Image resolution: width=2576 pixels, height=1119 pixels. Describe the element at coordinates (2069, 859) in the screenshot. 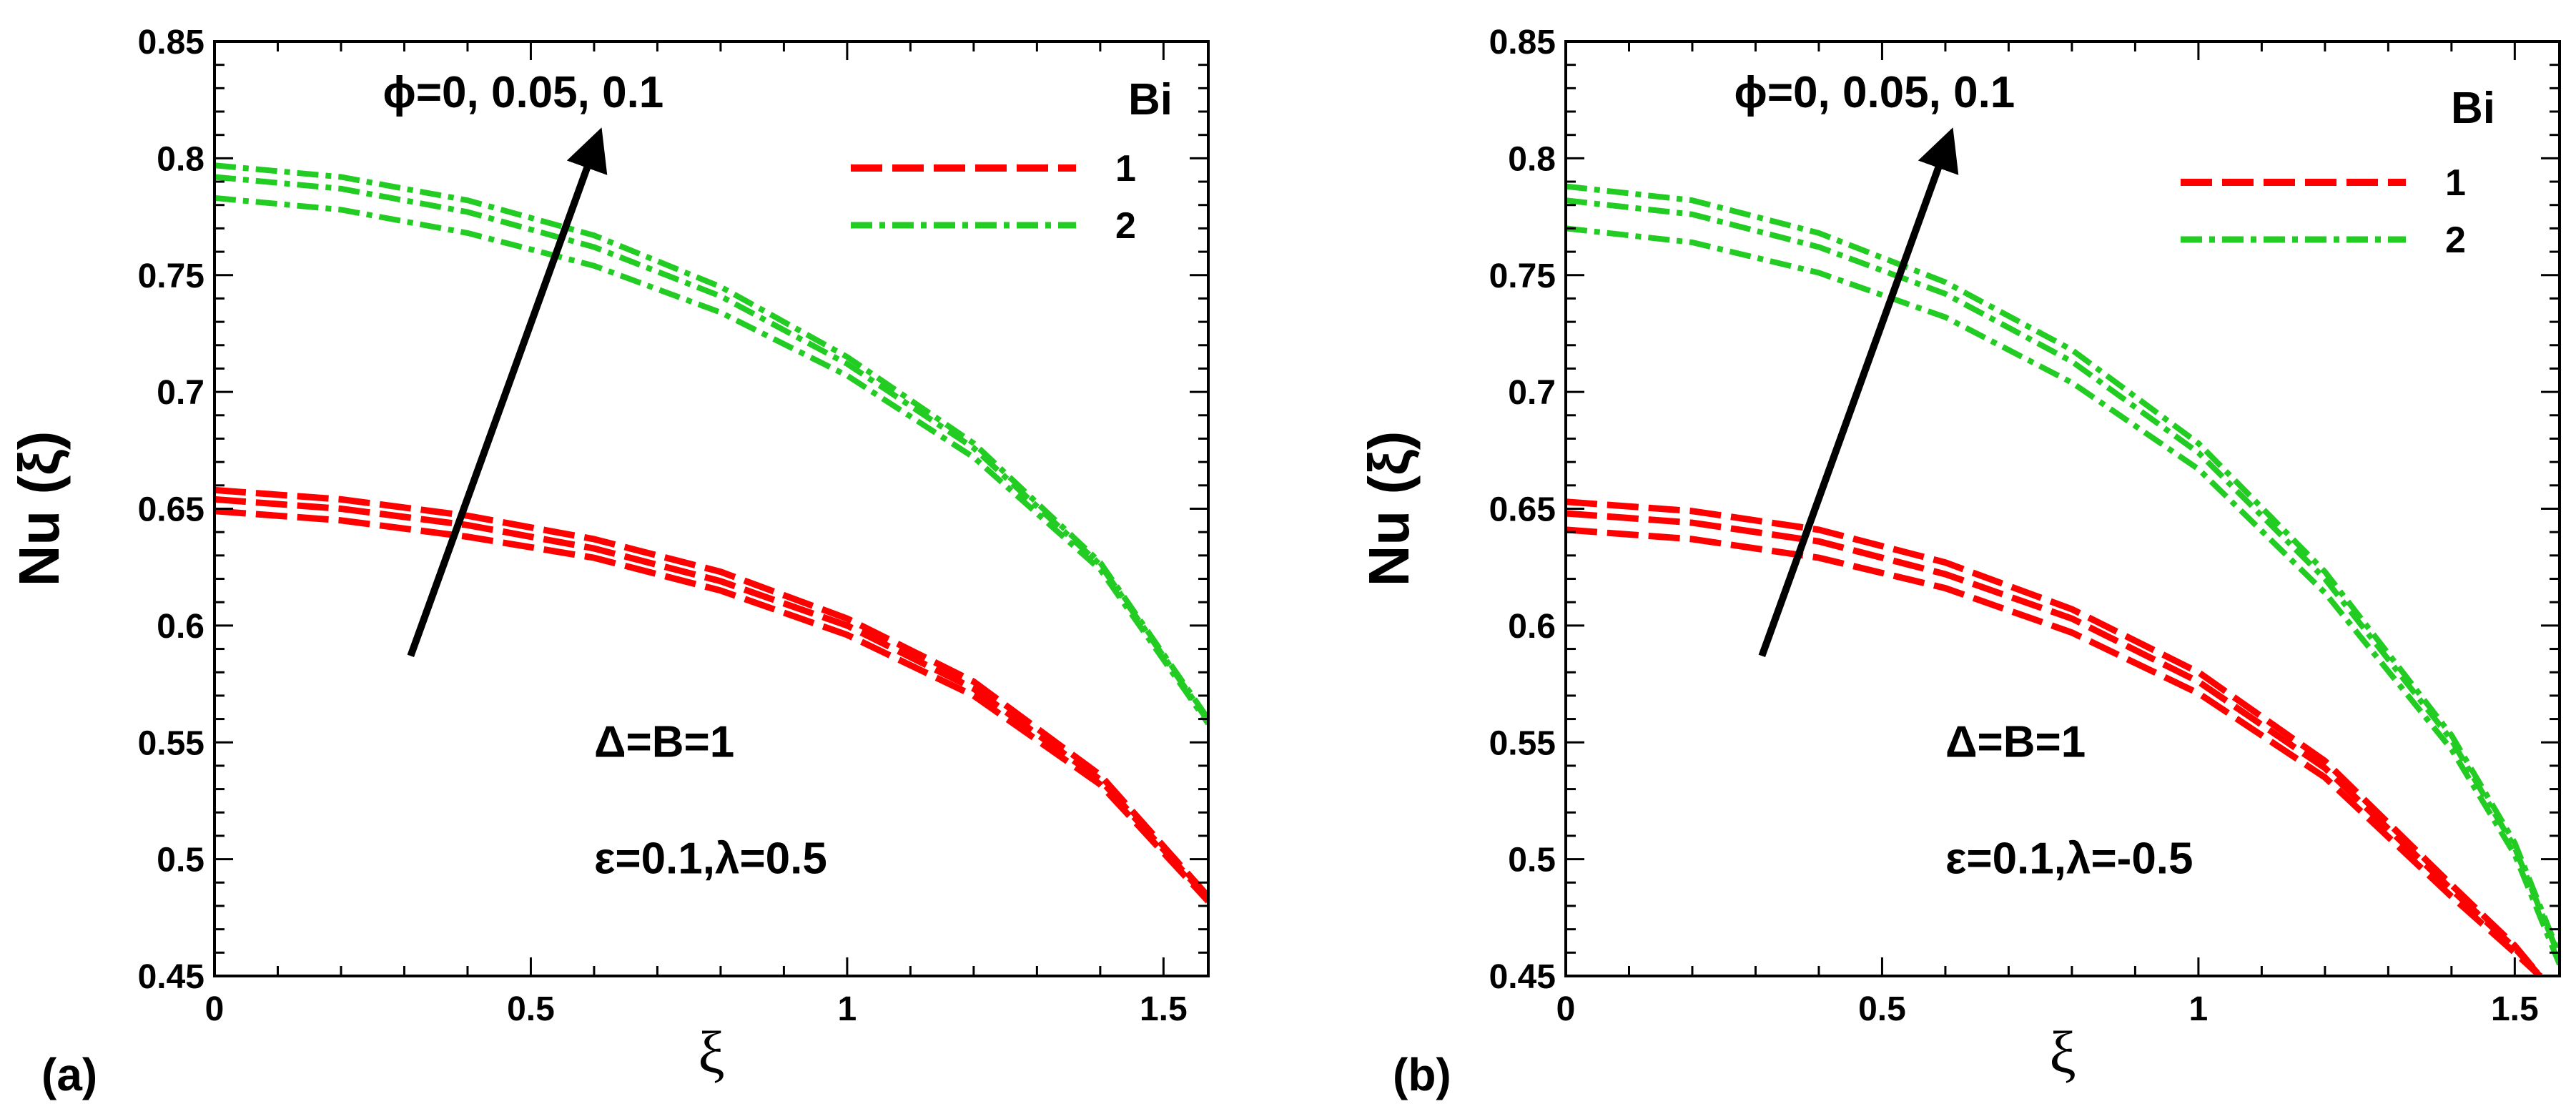

I see `epsilon-lambda-annotation: ε=0.1,λ=-0.5` at that location.